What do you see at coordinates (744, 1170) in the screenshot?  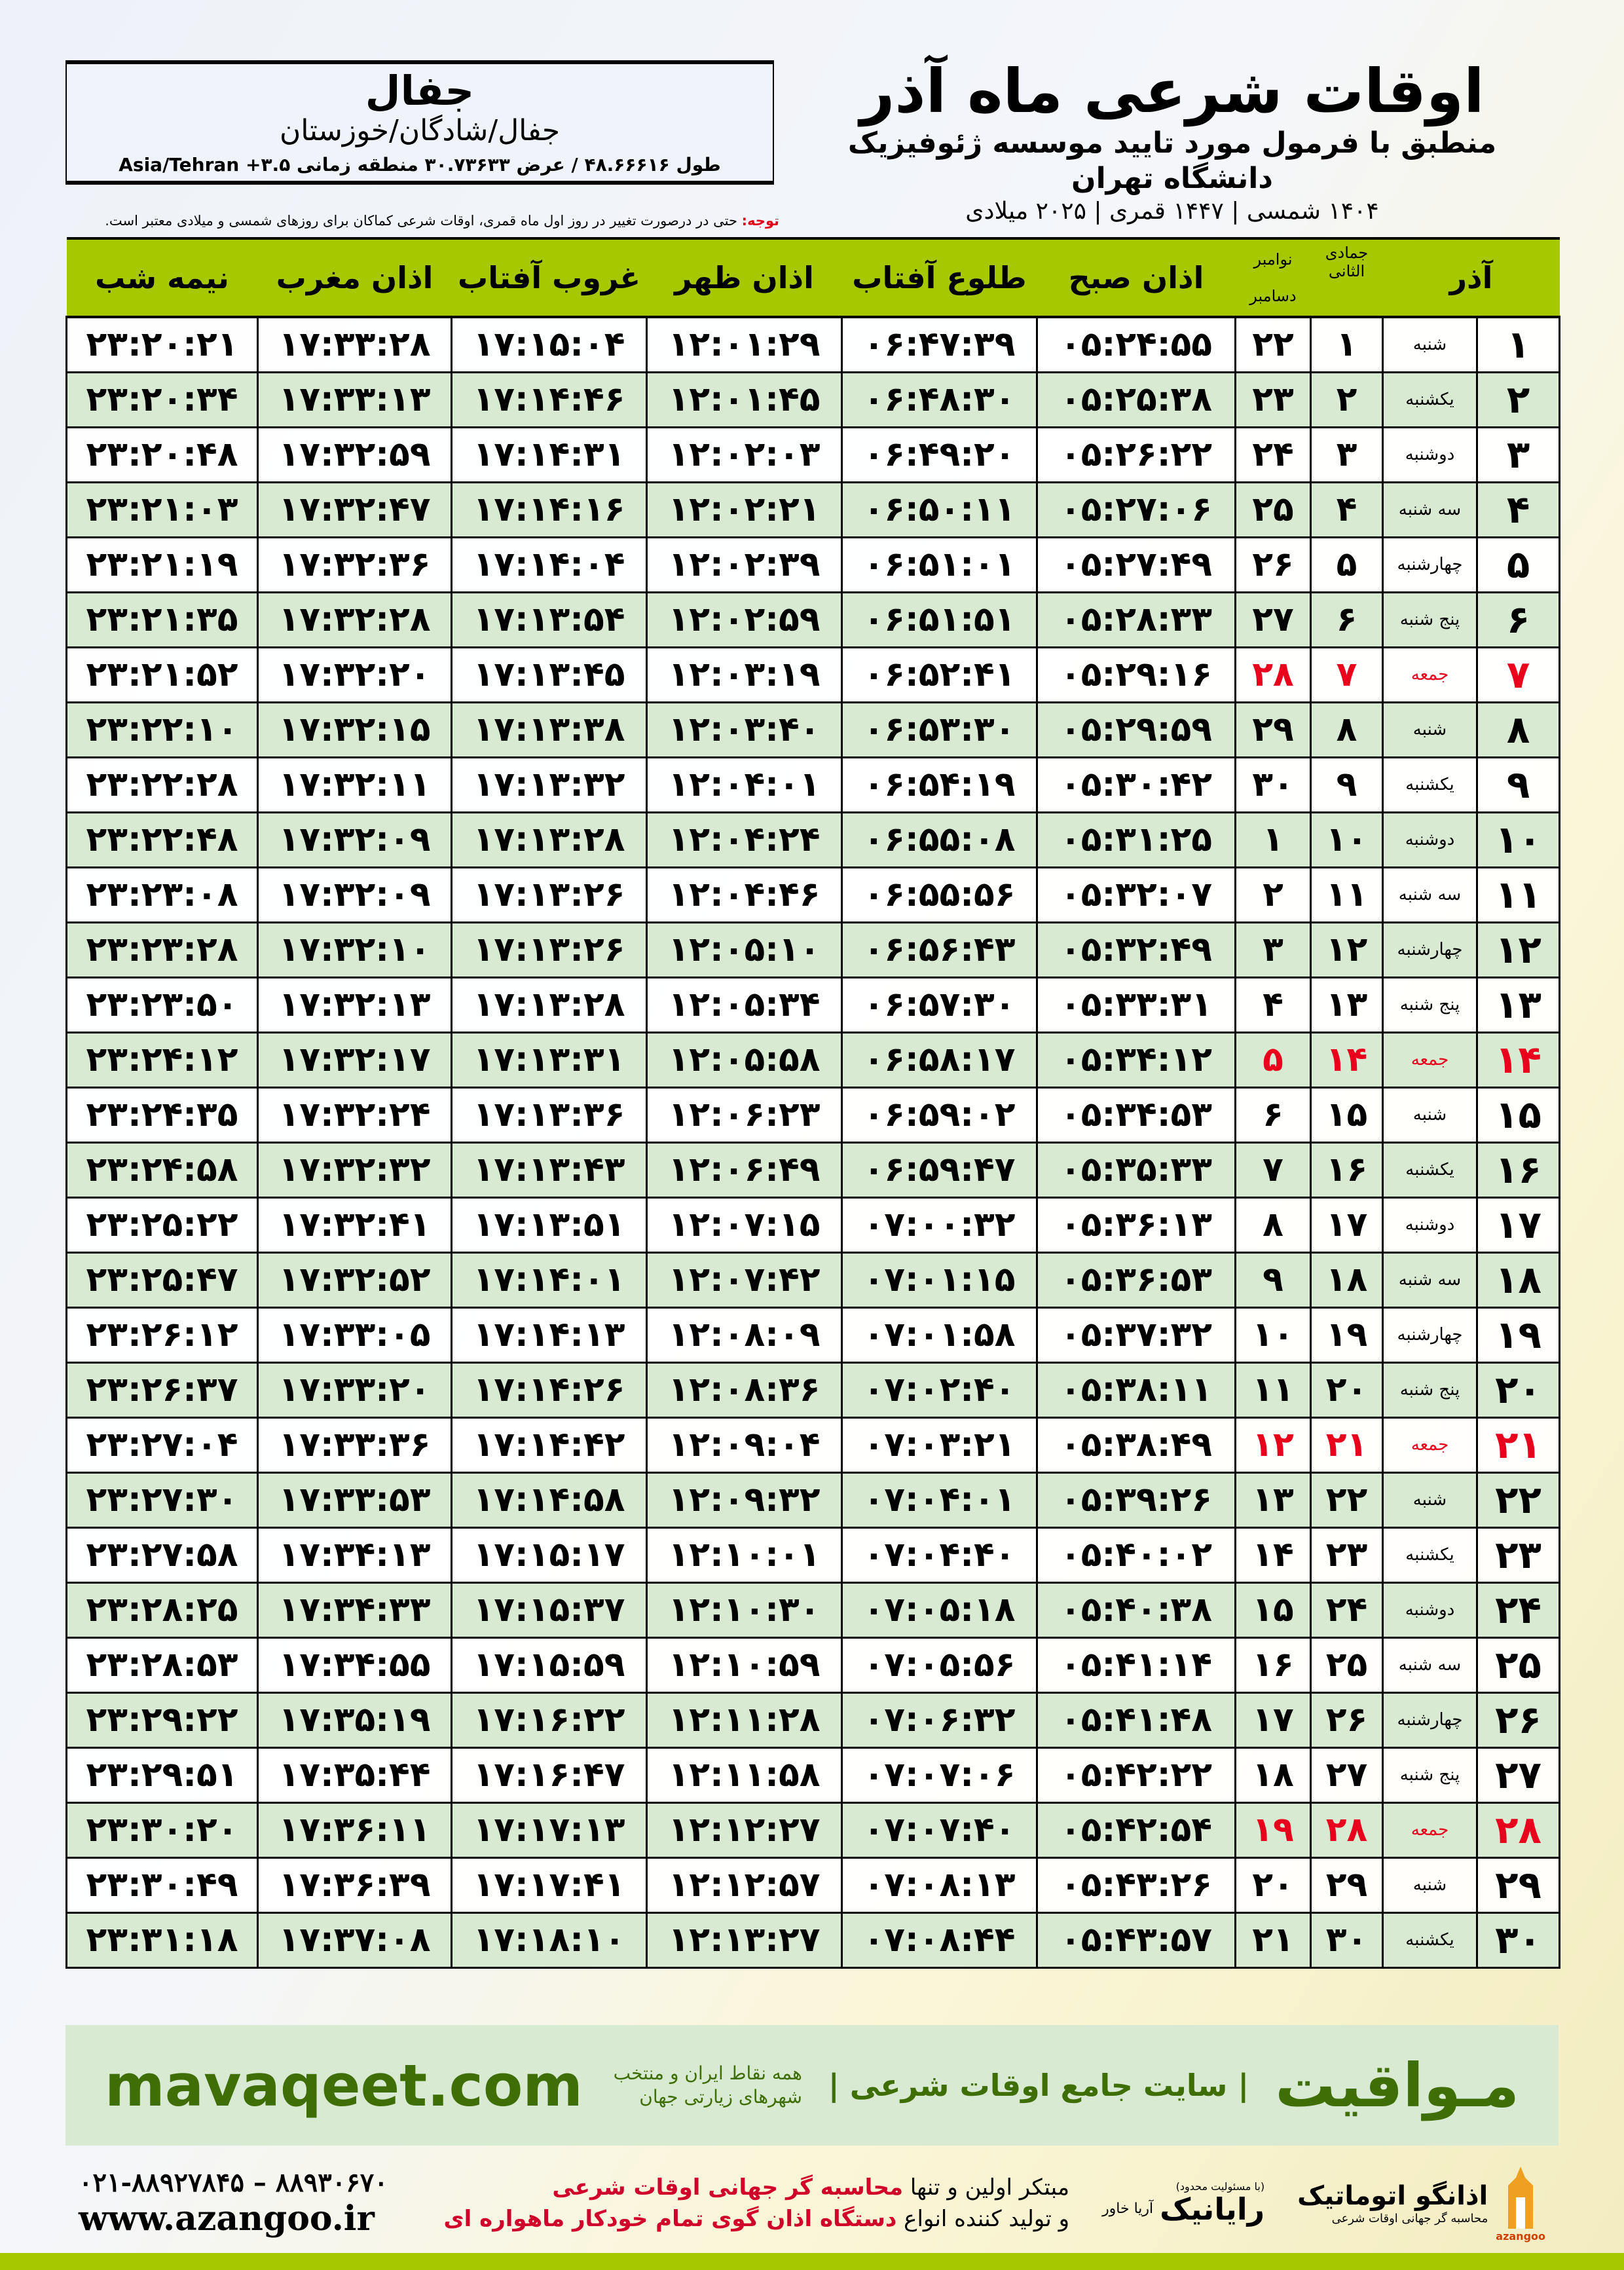 I see `dhuhr-time: ۱۲:۰۶:۴۹` at bounding box center [744, 1170].